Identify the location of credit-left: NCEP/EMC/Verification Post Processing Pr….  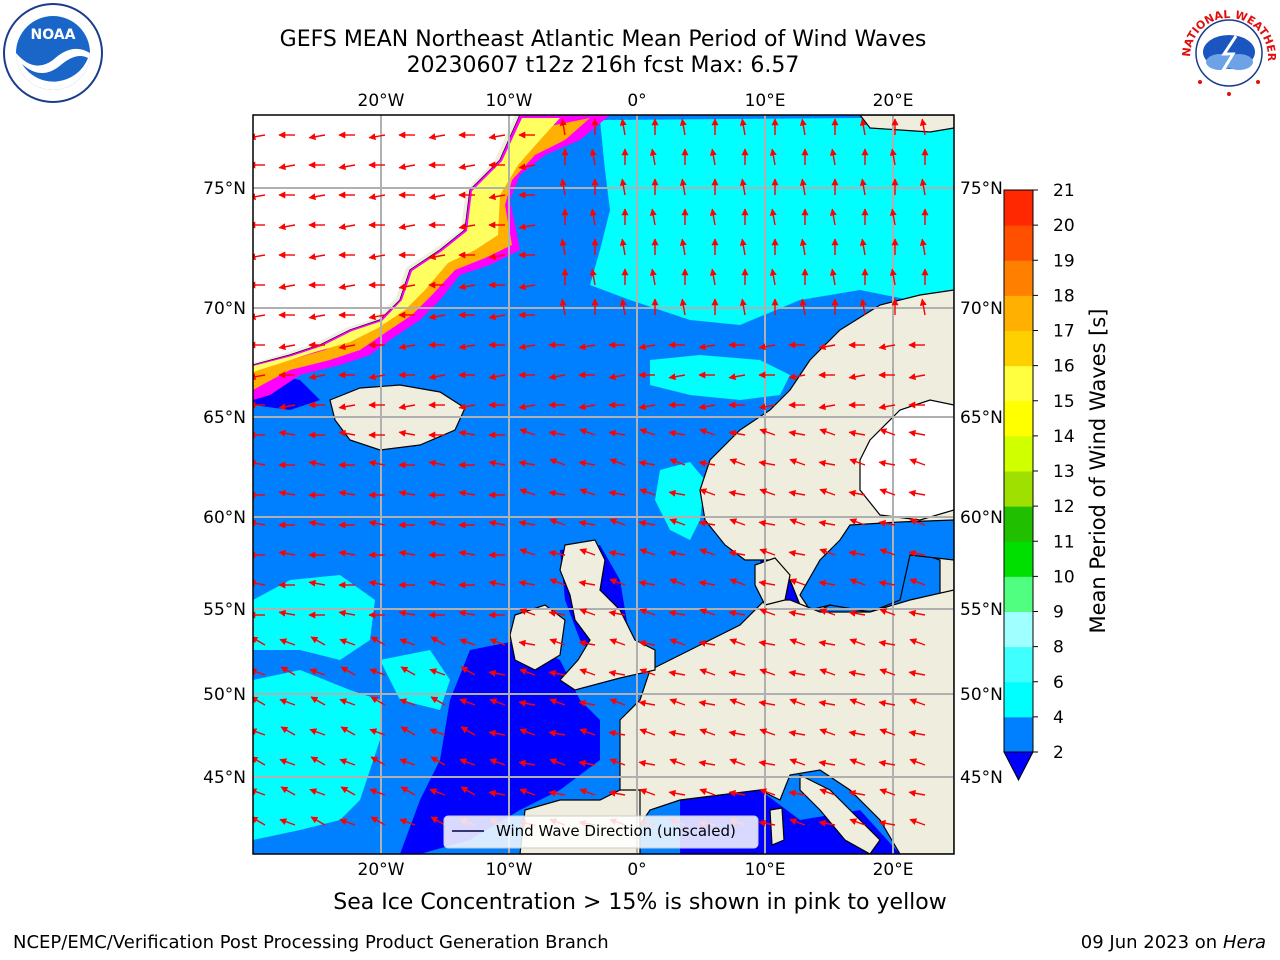
(311, 942).